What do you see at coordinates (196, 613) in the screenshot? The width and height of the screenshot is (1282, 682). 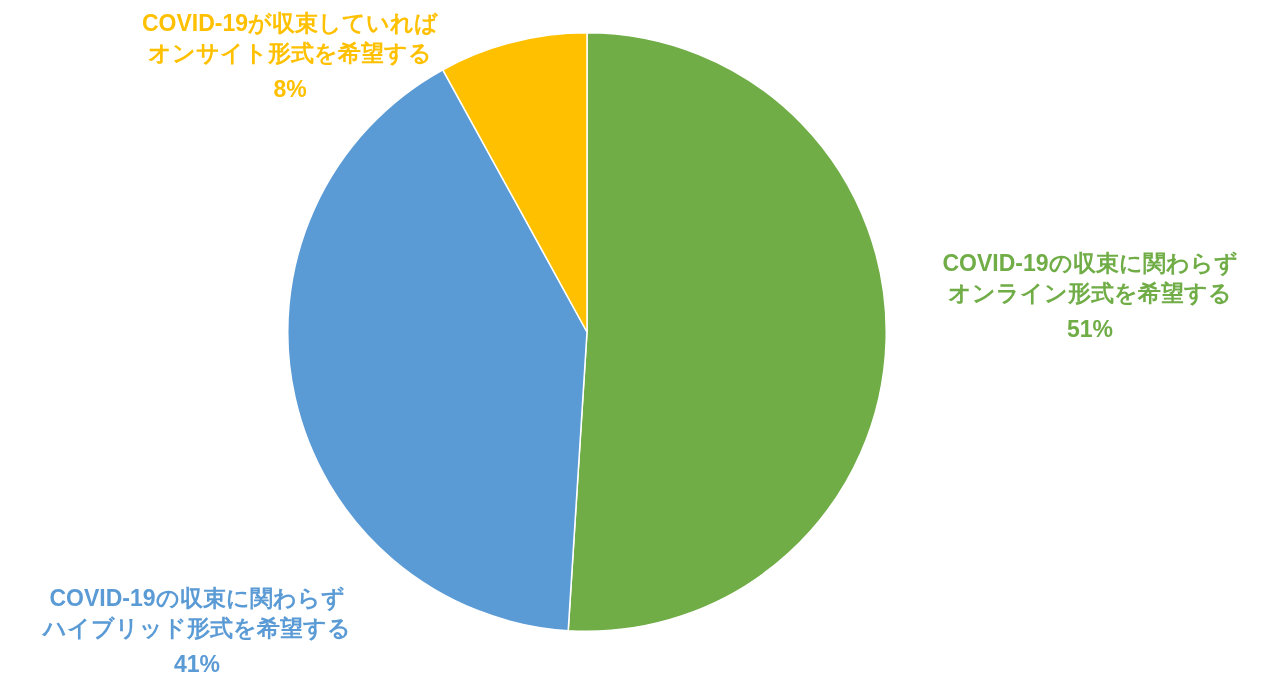 I see `slice-label: COVID-19の収束に関わらずハイブリッド形式を希望する` at bounding box center [196, 613].